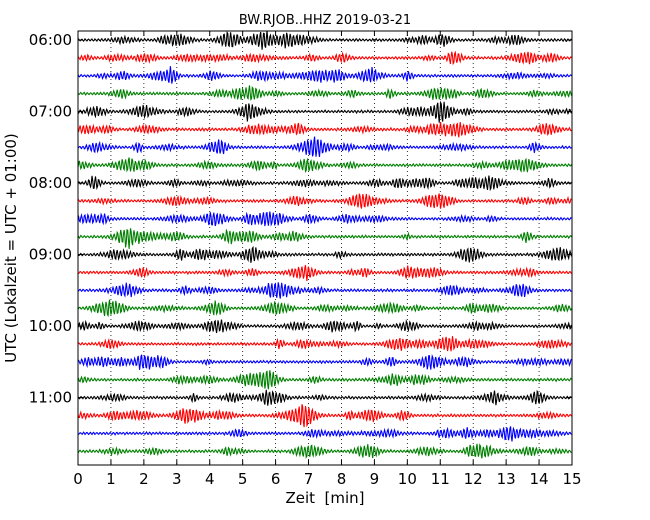 This screenshot has height=520, width=650. Describe the element at coordinates (324, 498) in the screenshot. I see `x-axis-label: Zeit [min]` at that location.